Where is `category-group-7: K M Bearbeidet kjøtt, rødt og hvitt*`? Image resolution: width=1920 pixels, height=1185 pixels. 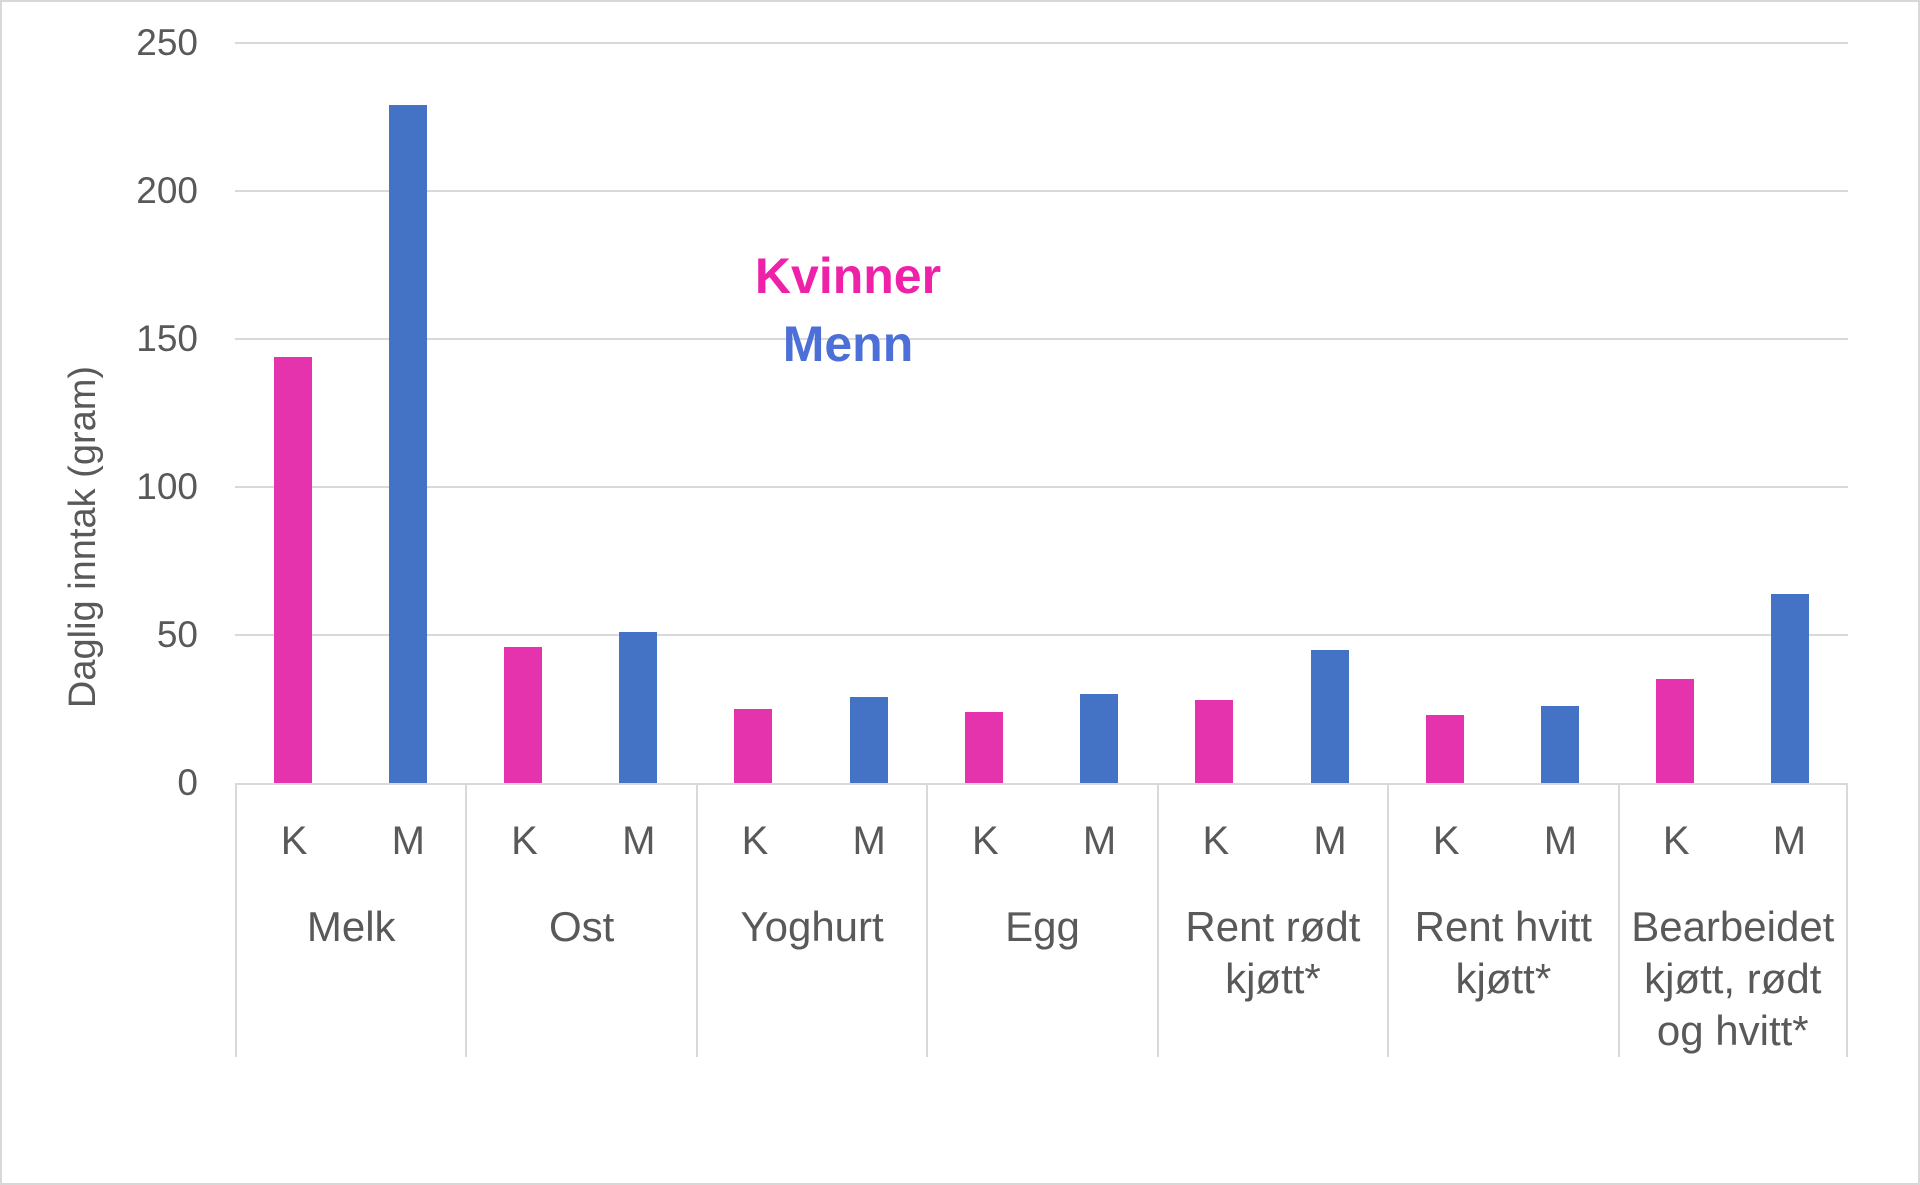
category-group-7: K M Bearbeidet kjøtt, rødt og hvitt* is located at coordinates (1732, 921).